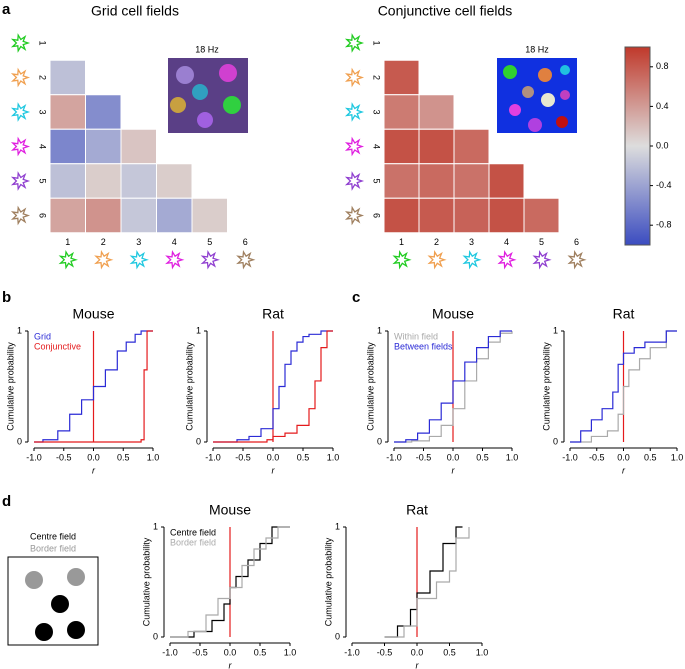 Image resolution: width=685 pixels, height=669 pixels. Describe the element at coordinates (423, 346) in the screenshot. I see `legend-entry: Between fields` at that location.